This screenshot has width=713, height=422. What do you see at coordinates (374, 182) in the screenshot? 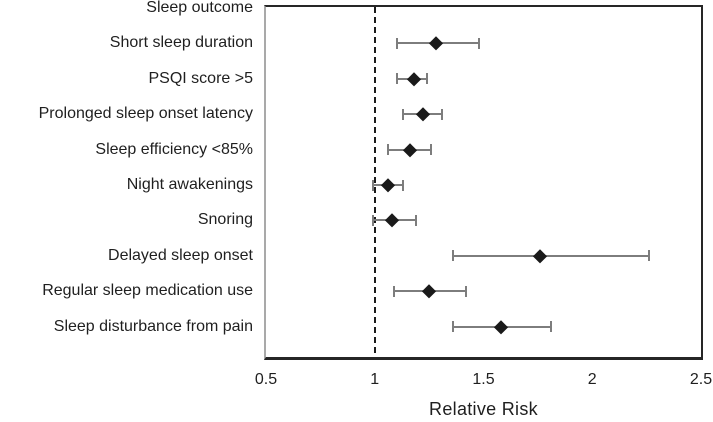
I see `reference-line` at bounding box center [374, 182].